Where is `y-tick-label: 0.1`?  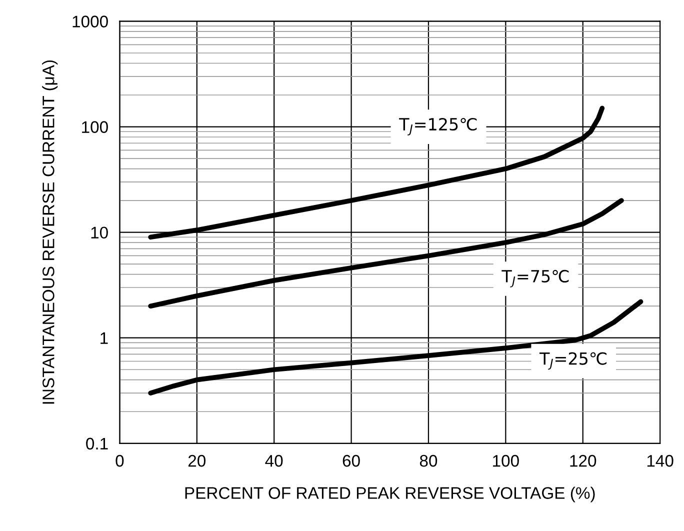 y-tick-label: 0.1 is located at coordinates (97, 444).